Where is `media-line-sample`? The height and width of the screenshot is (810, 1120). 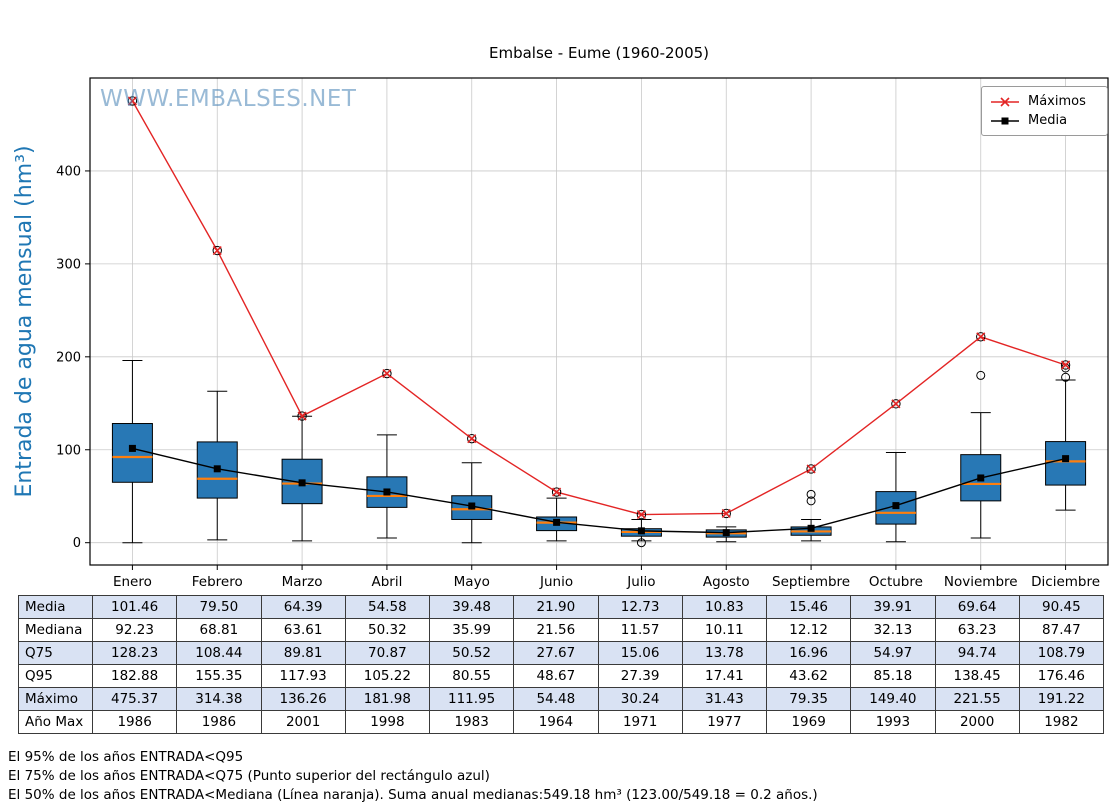 media-line-sample is located at coordinates (1005, 120).